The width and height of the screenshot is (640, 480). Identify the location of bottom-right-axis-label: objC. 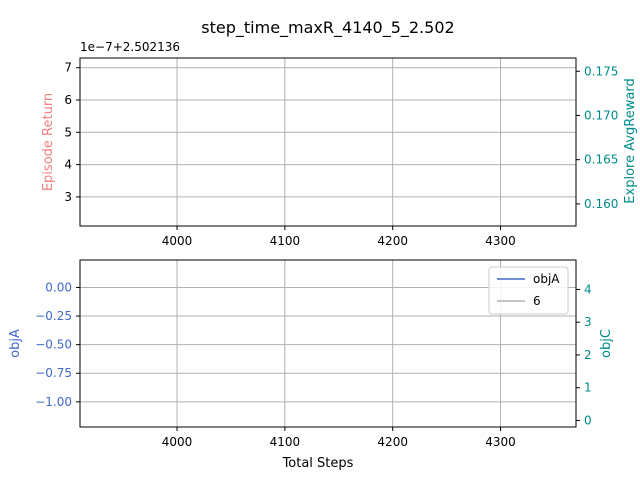
(606, 343).